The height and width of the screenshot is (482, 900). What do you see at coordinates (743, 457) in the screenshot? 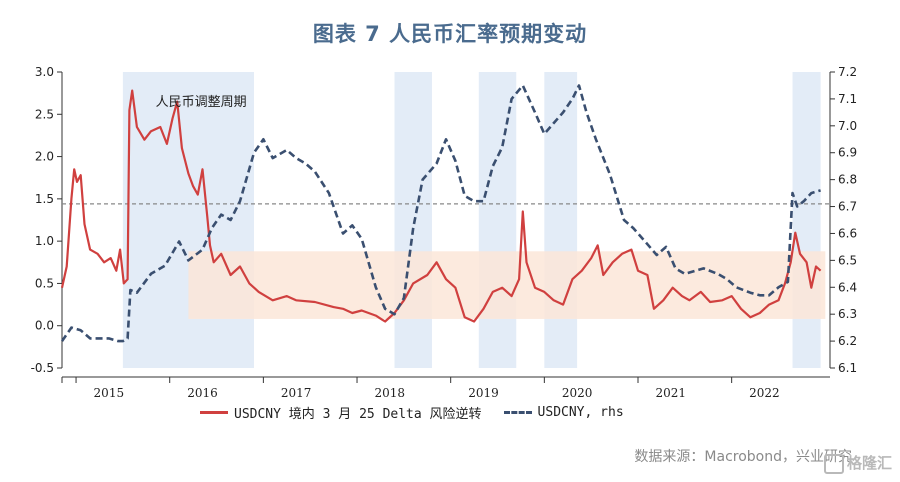
I see `data-source-note: 数据来源：Macrobond，兴业研究` at bounding box center [743, 457].